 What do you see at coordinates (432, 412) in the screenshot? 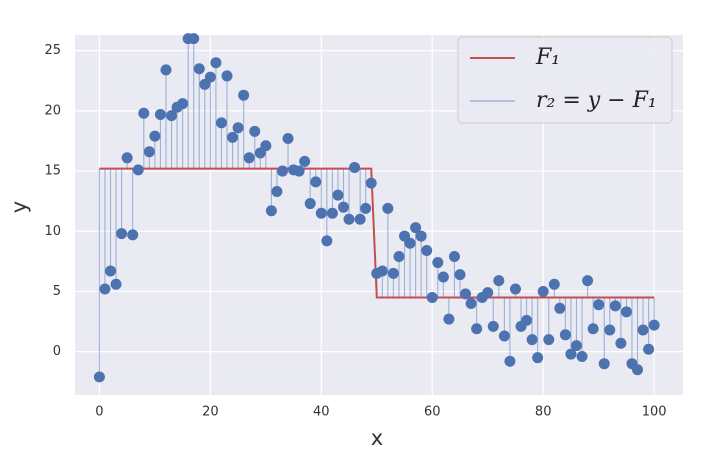
I see `x-tick-label: 60` at bounding box center [432, 412].